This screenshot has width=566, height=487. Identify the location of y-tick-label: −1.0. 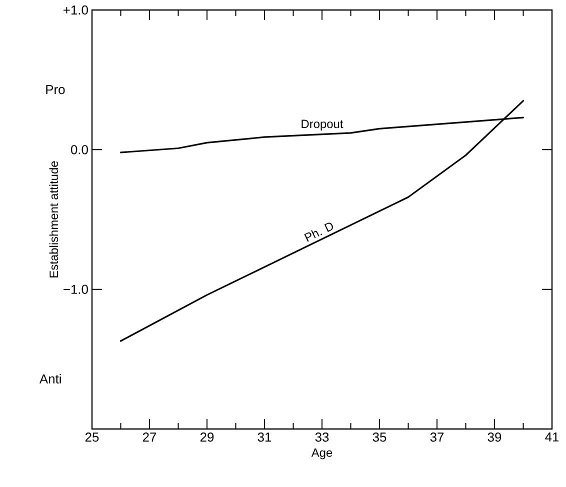
(76, 289).